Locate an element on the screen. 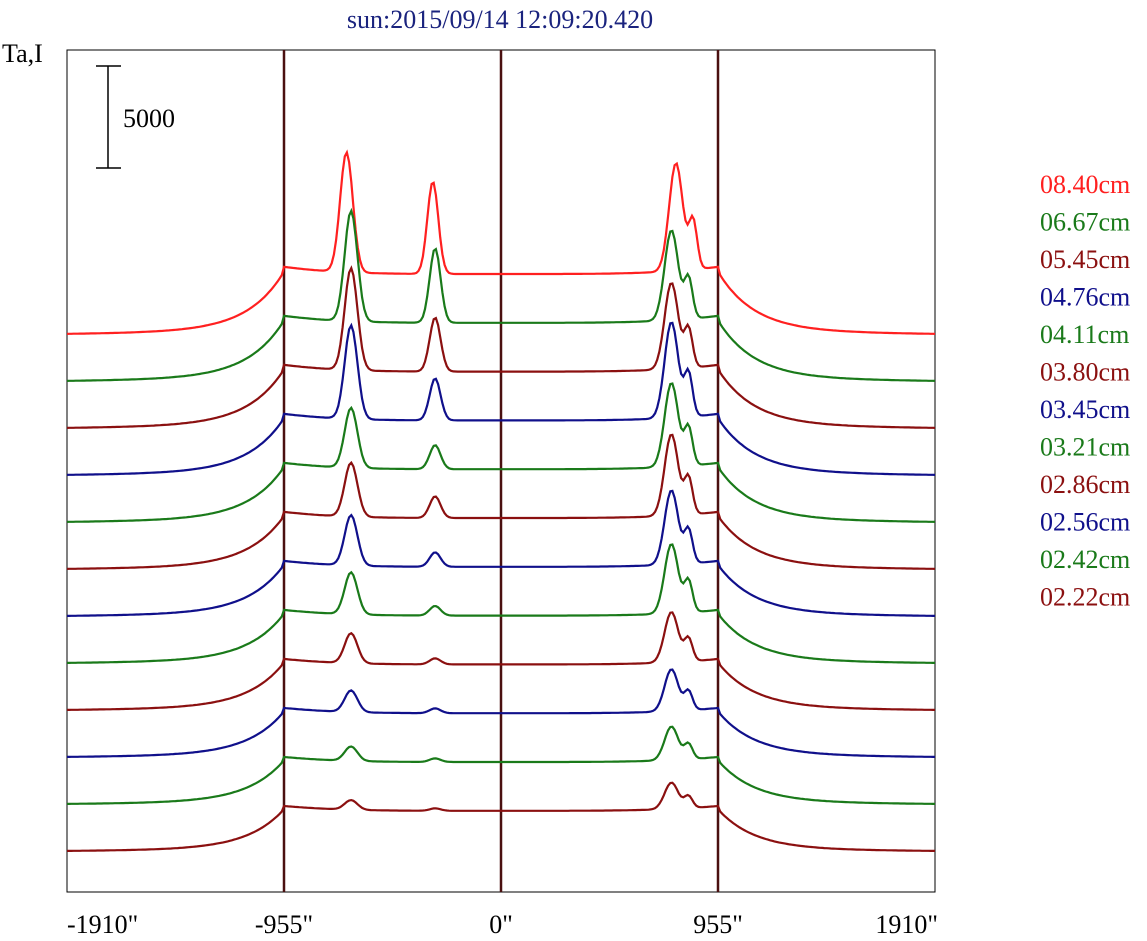 This screenshot has width=1147, height=941. legend-entry: 02.42cm is located at coordinates (1085, 559).